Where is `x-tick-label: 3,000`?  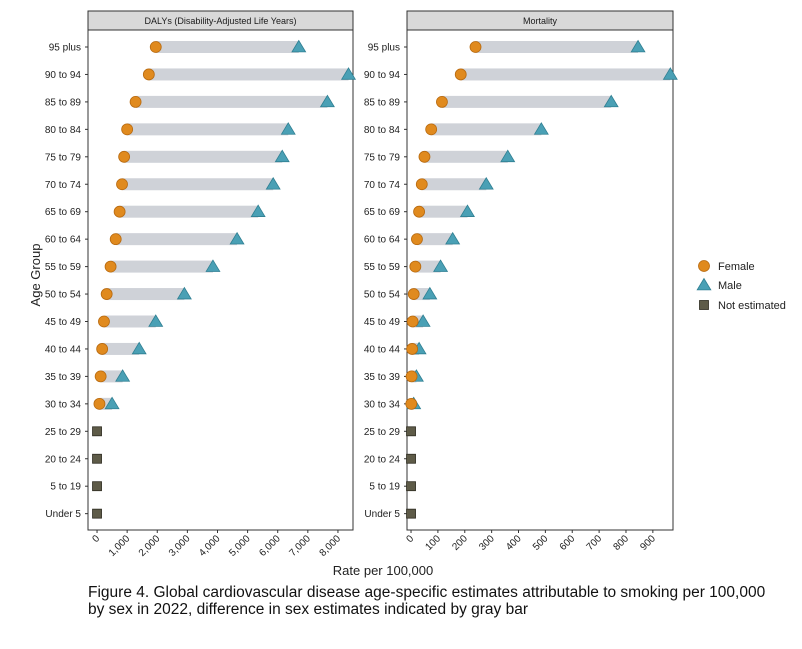 x-tick-label: 3,000 is located at coordinates (180, 546).